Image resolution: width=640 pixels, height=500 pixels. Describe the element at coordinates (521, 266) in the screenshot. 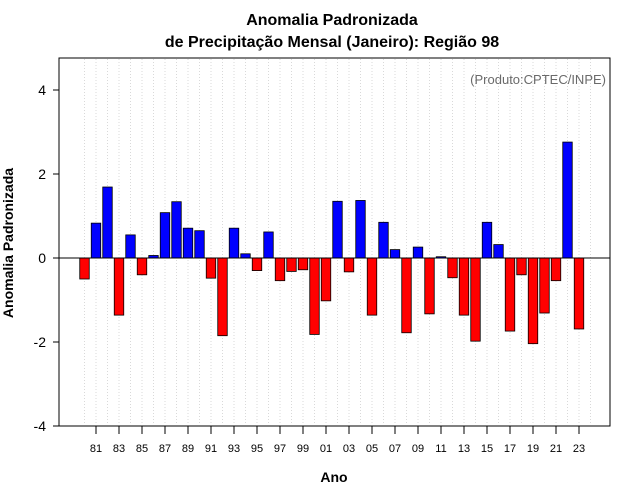

I see `bar-2018` at that location.